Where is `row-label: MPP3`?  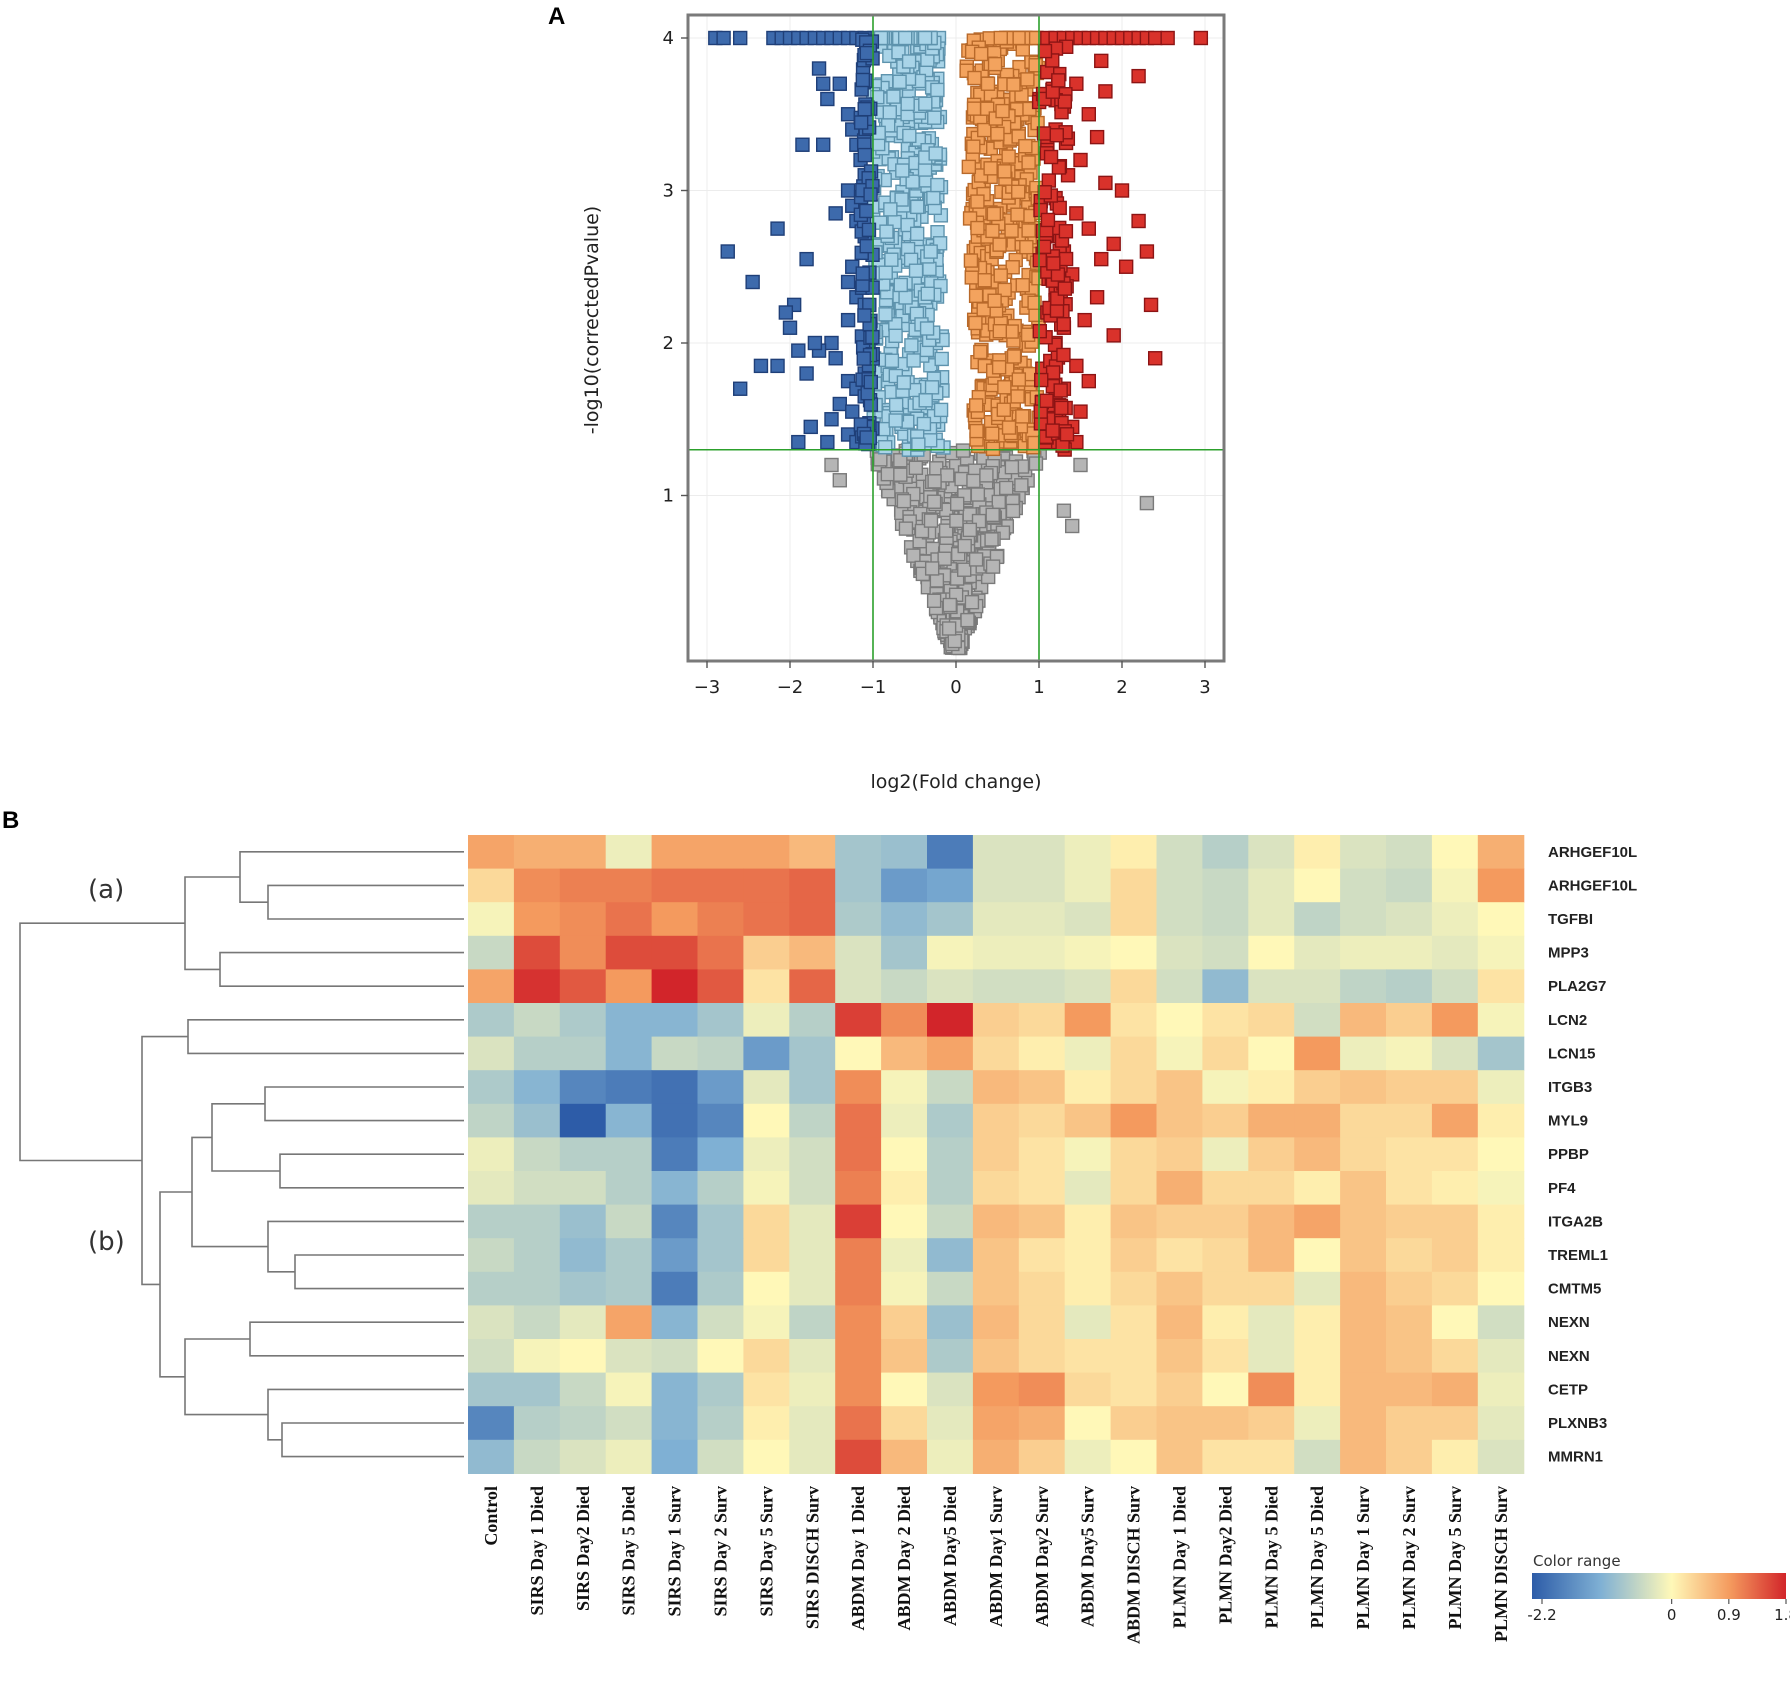
row-label: MPP3 is located at coordinates (1568, 953).